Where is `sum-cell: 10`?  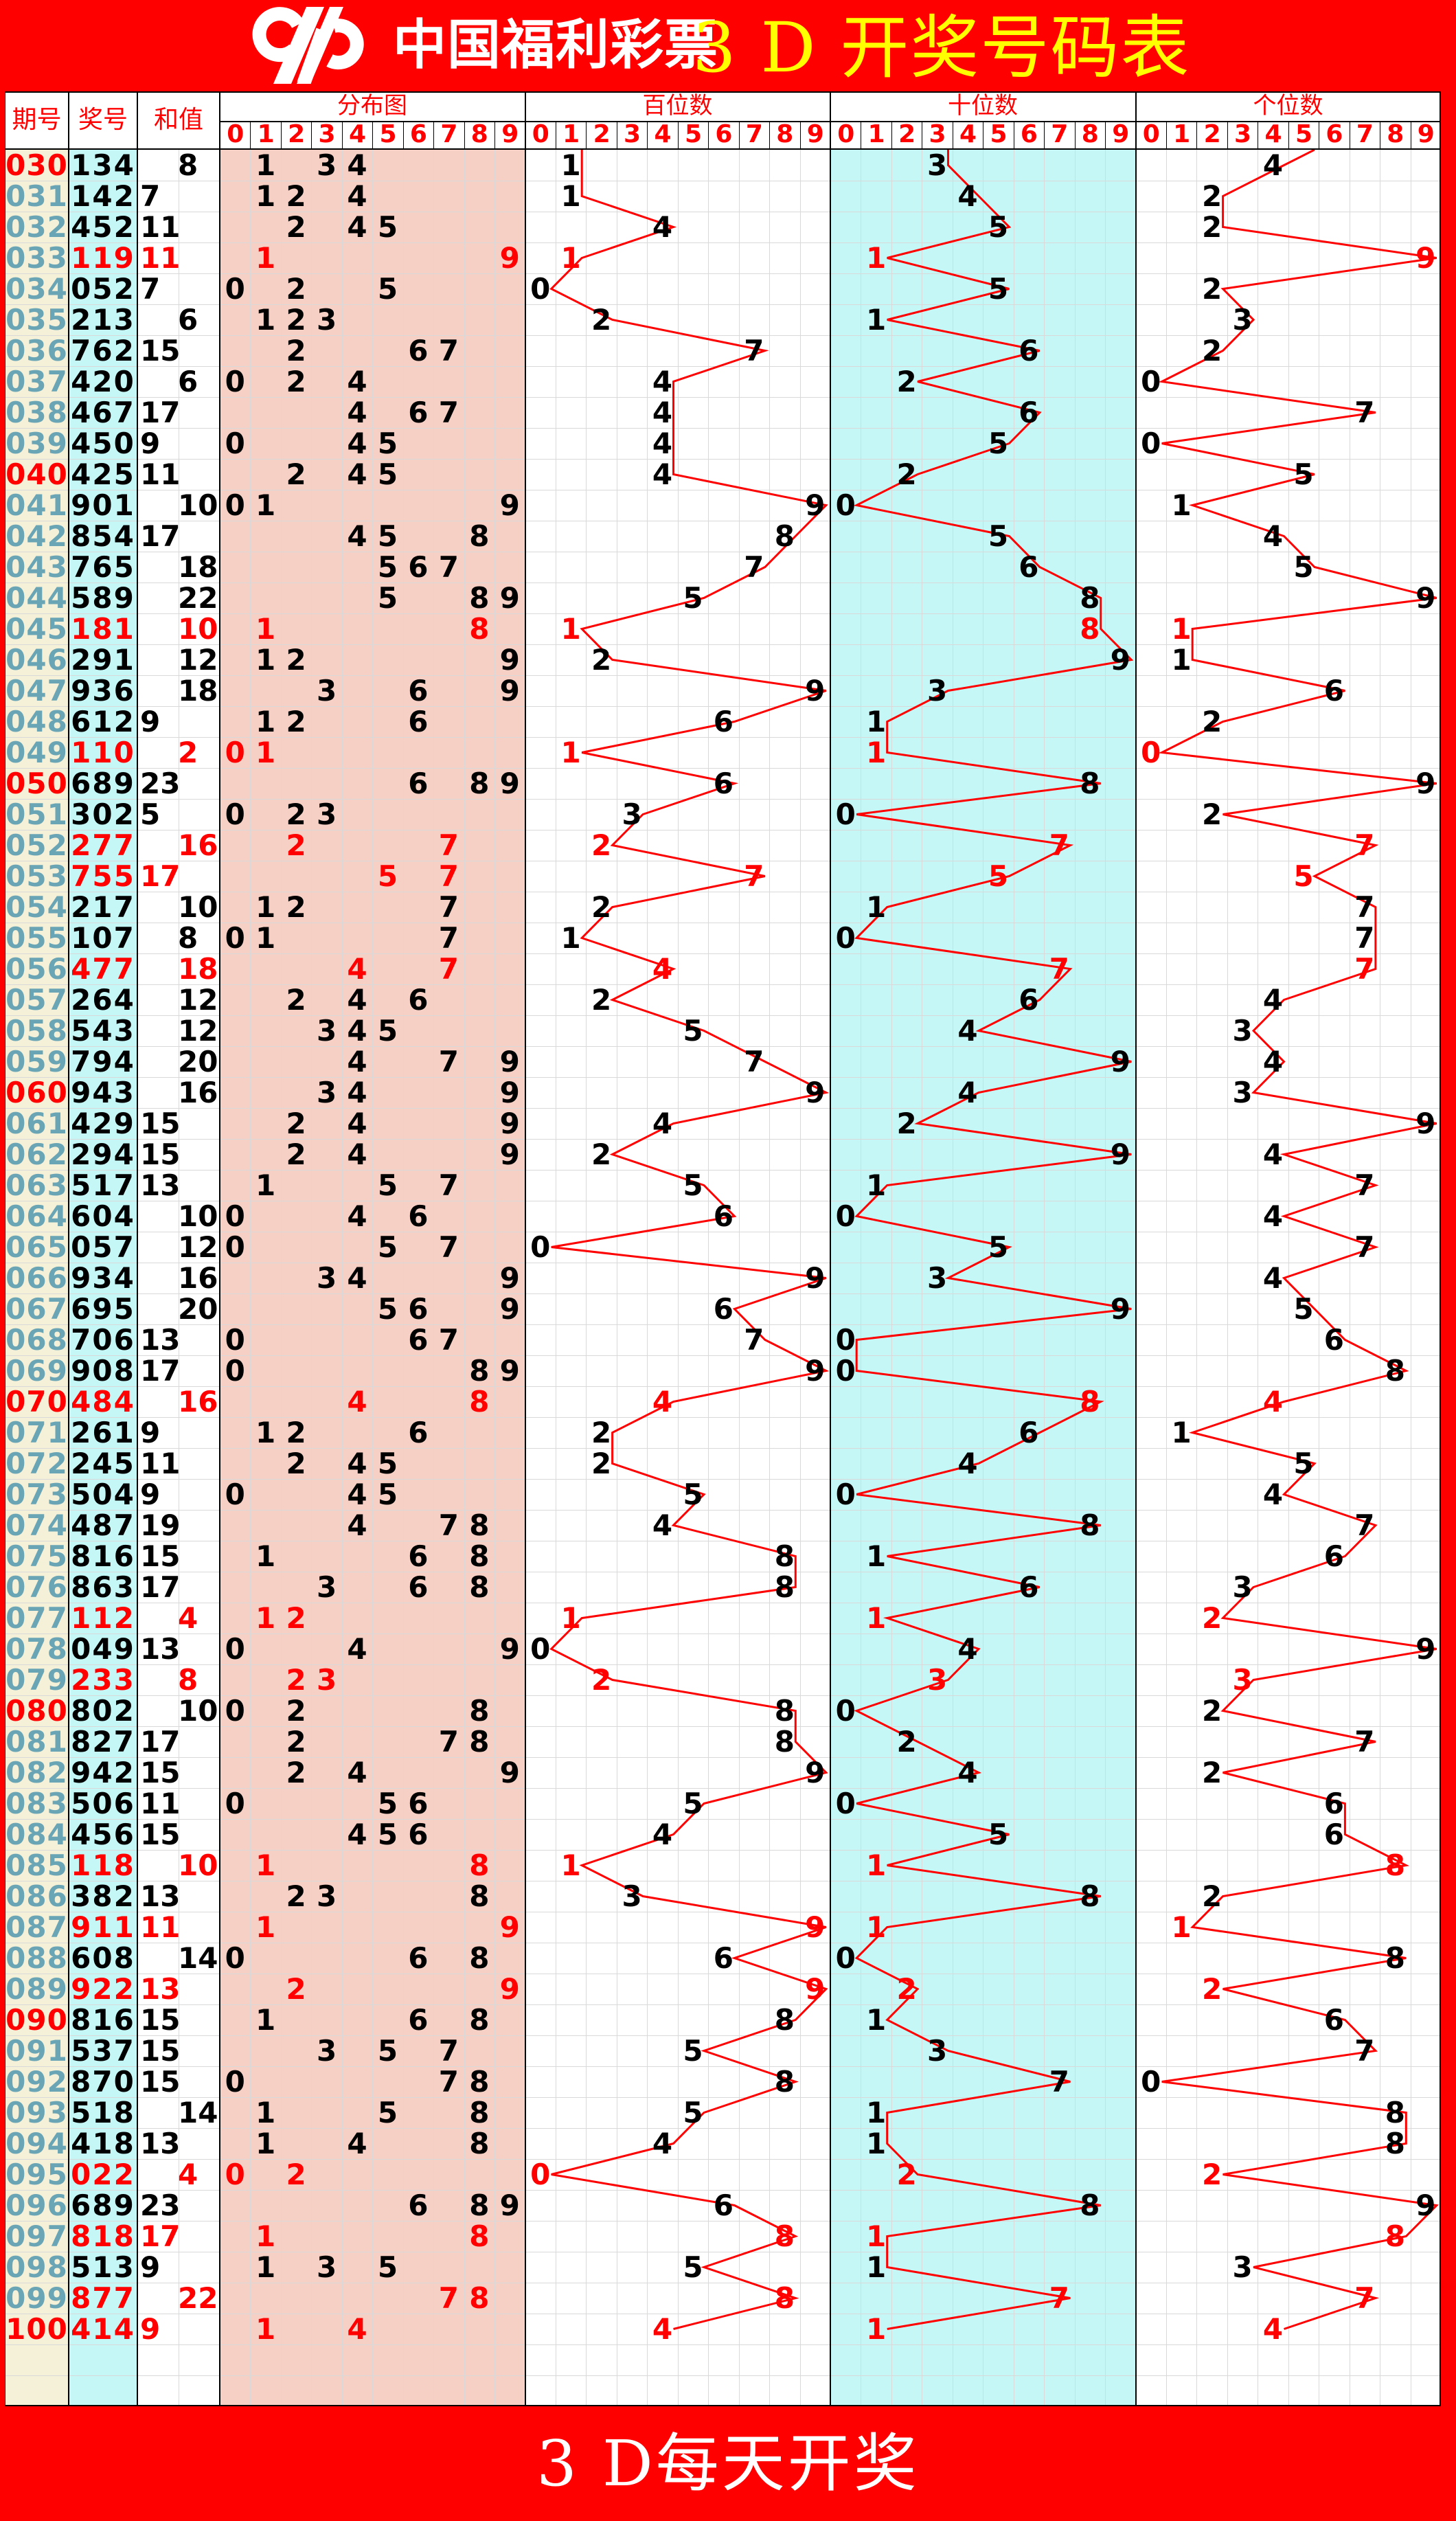 sum-cell: 10 is located at coordinates (198, 907).